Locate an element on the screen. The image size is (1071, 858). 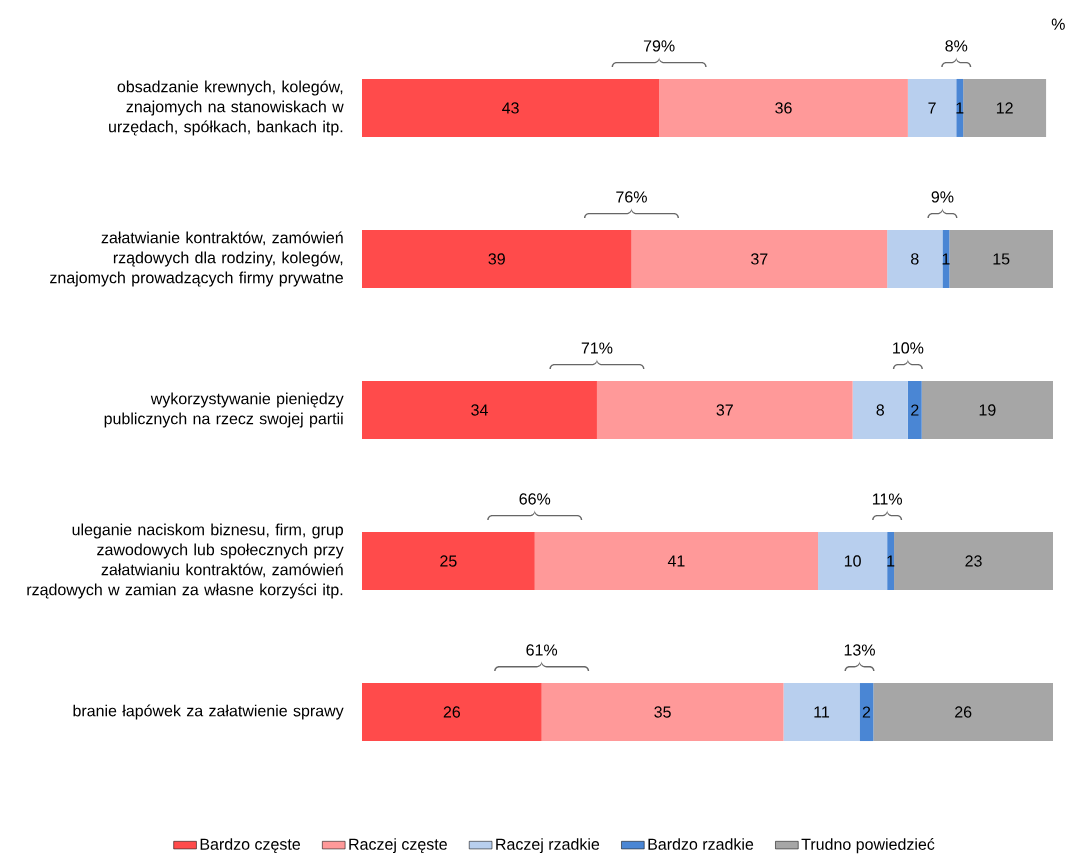
data-label: 7 is located at coordinates (932, 108).